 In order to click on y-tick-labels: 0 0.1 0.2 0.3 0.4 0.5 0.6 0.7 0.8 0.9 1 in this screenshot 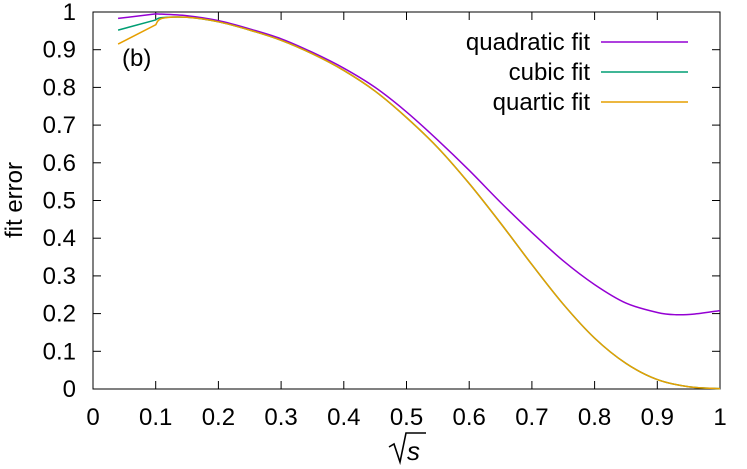, I will do `click(59, 201)`.